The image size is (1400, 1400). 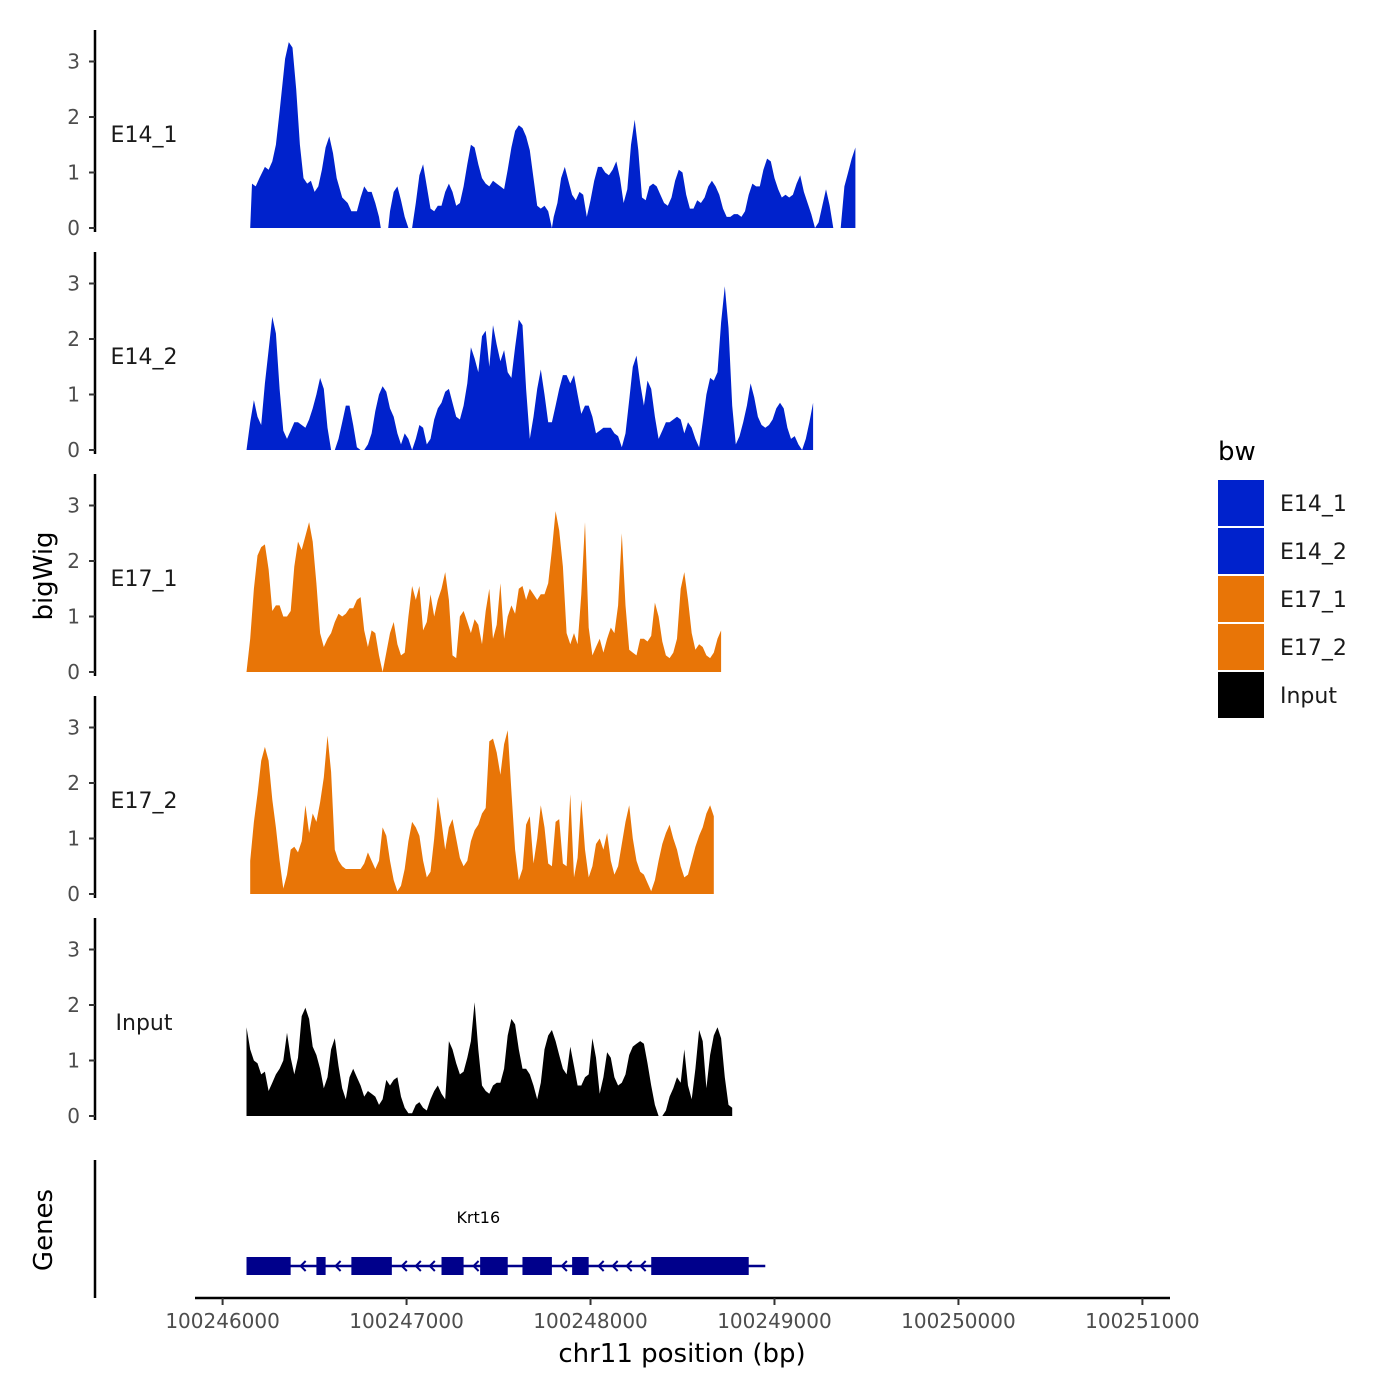 I want to click on gene-label: Krt16, so click(x=478, y=1217).